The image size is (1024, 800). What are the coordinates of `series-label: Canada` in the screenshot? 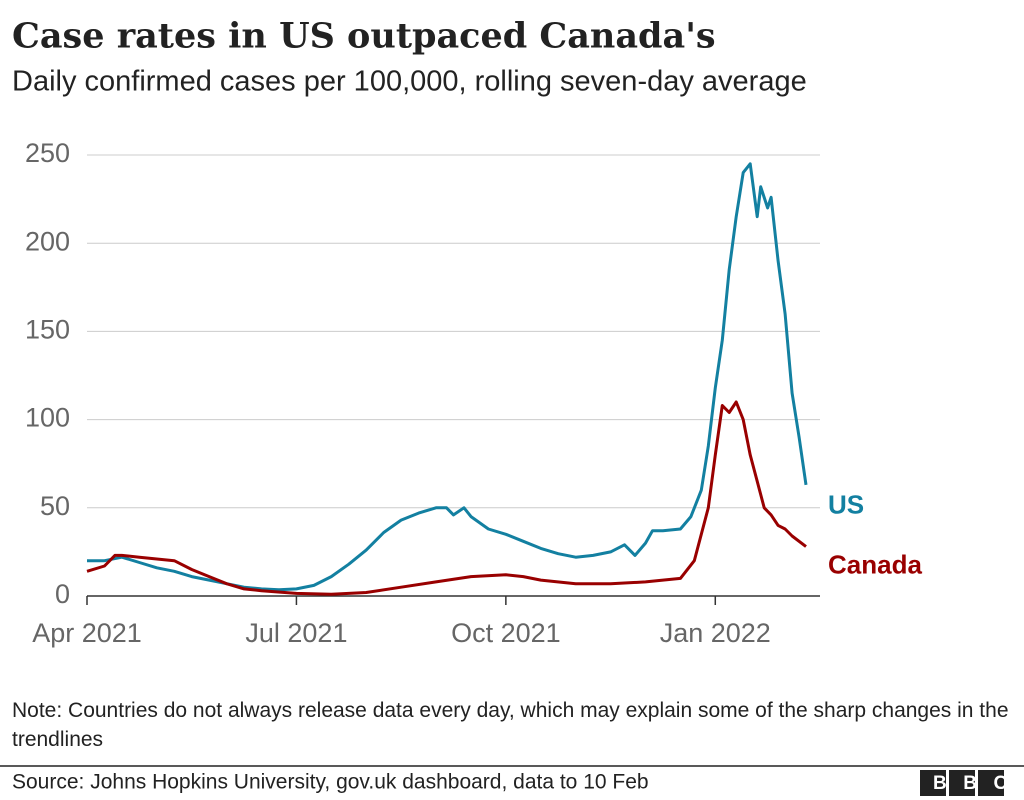 It's located at (875, 564).